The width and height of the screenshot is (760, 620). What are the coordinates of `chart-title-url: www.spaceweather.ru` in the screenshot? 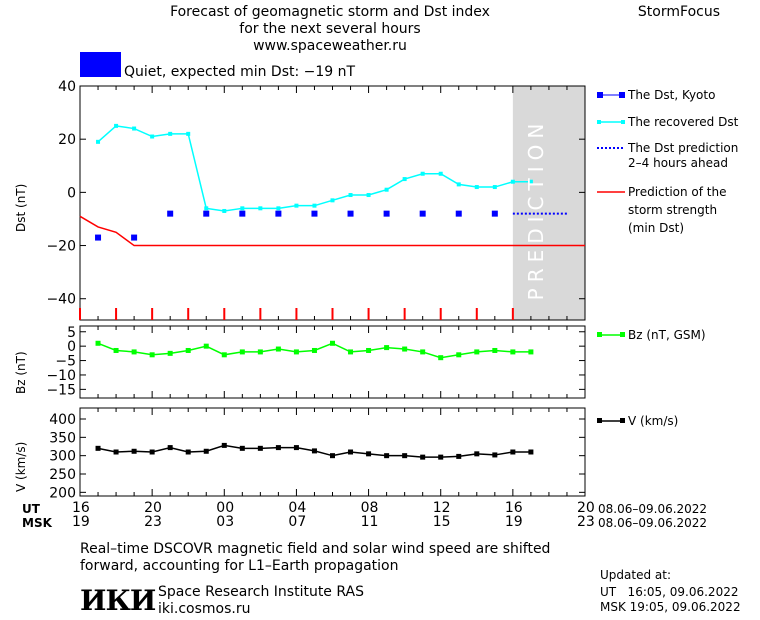 It's located at (330, 46).